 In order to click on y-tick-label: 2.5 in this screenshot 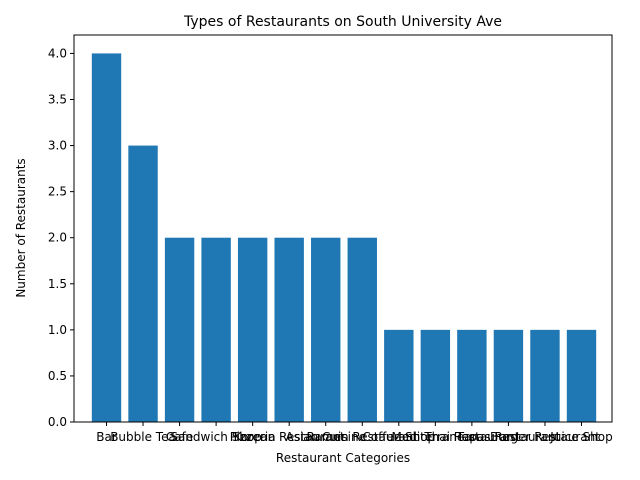, I will do `click(57, 192)`.